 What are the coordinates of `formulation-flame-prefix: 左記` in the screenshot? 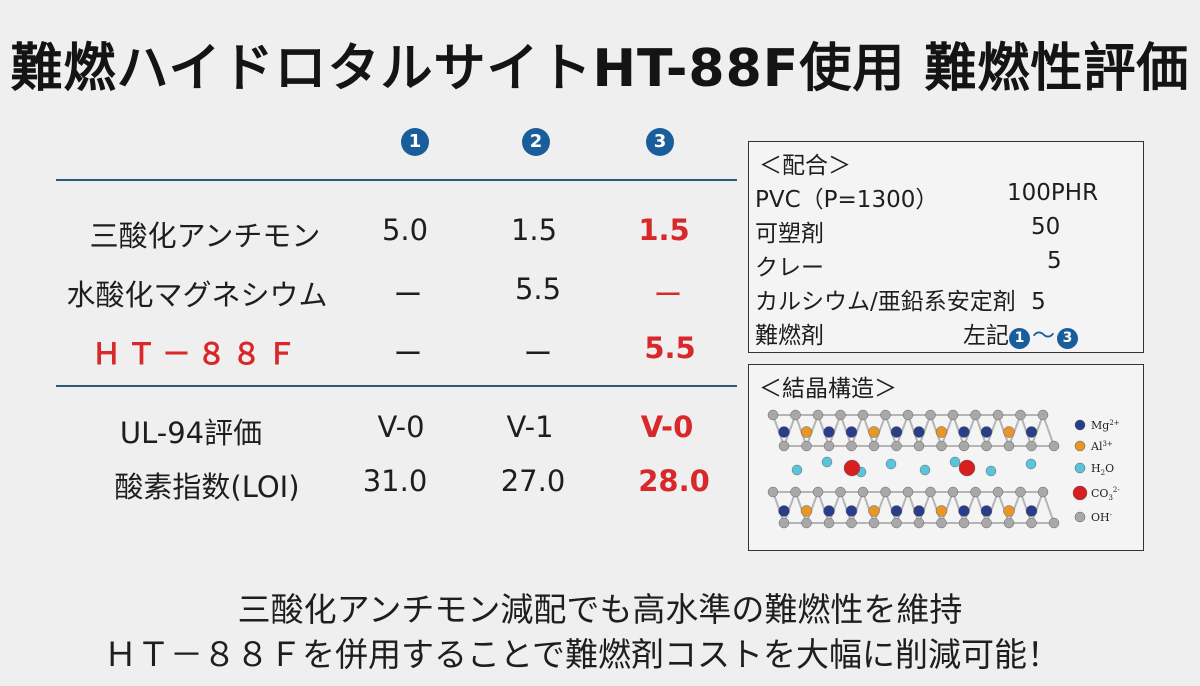 It's located at (986, 336).